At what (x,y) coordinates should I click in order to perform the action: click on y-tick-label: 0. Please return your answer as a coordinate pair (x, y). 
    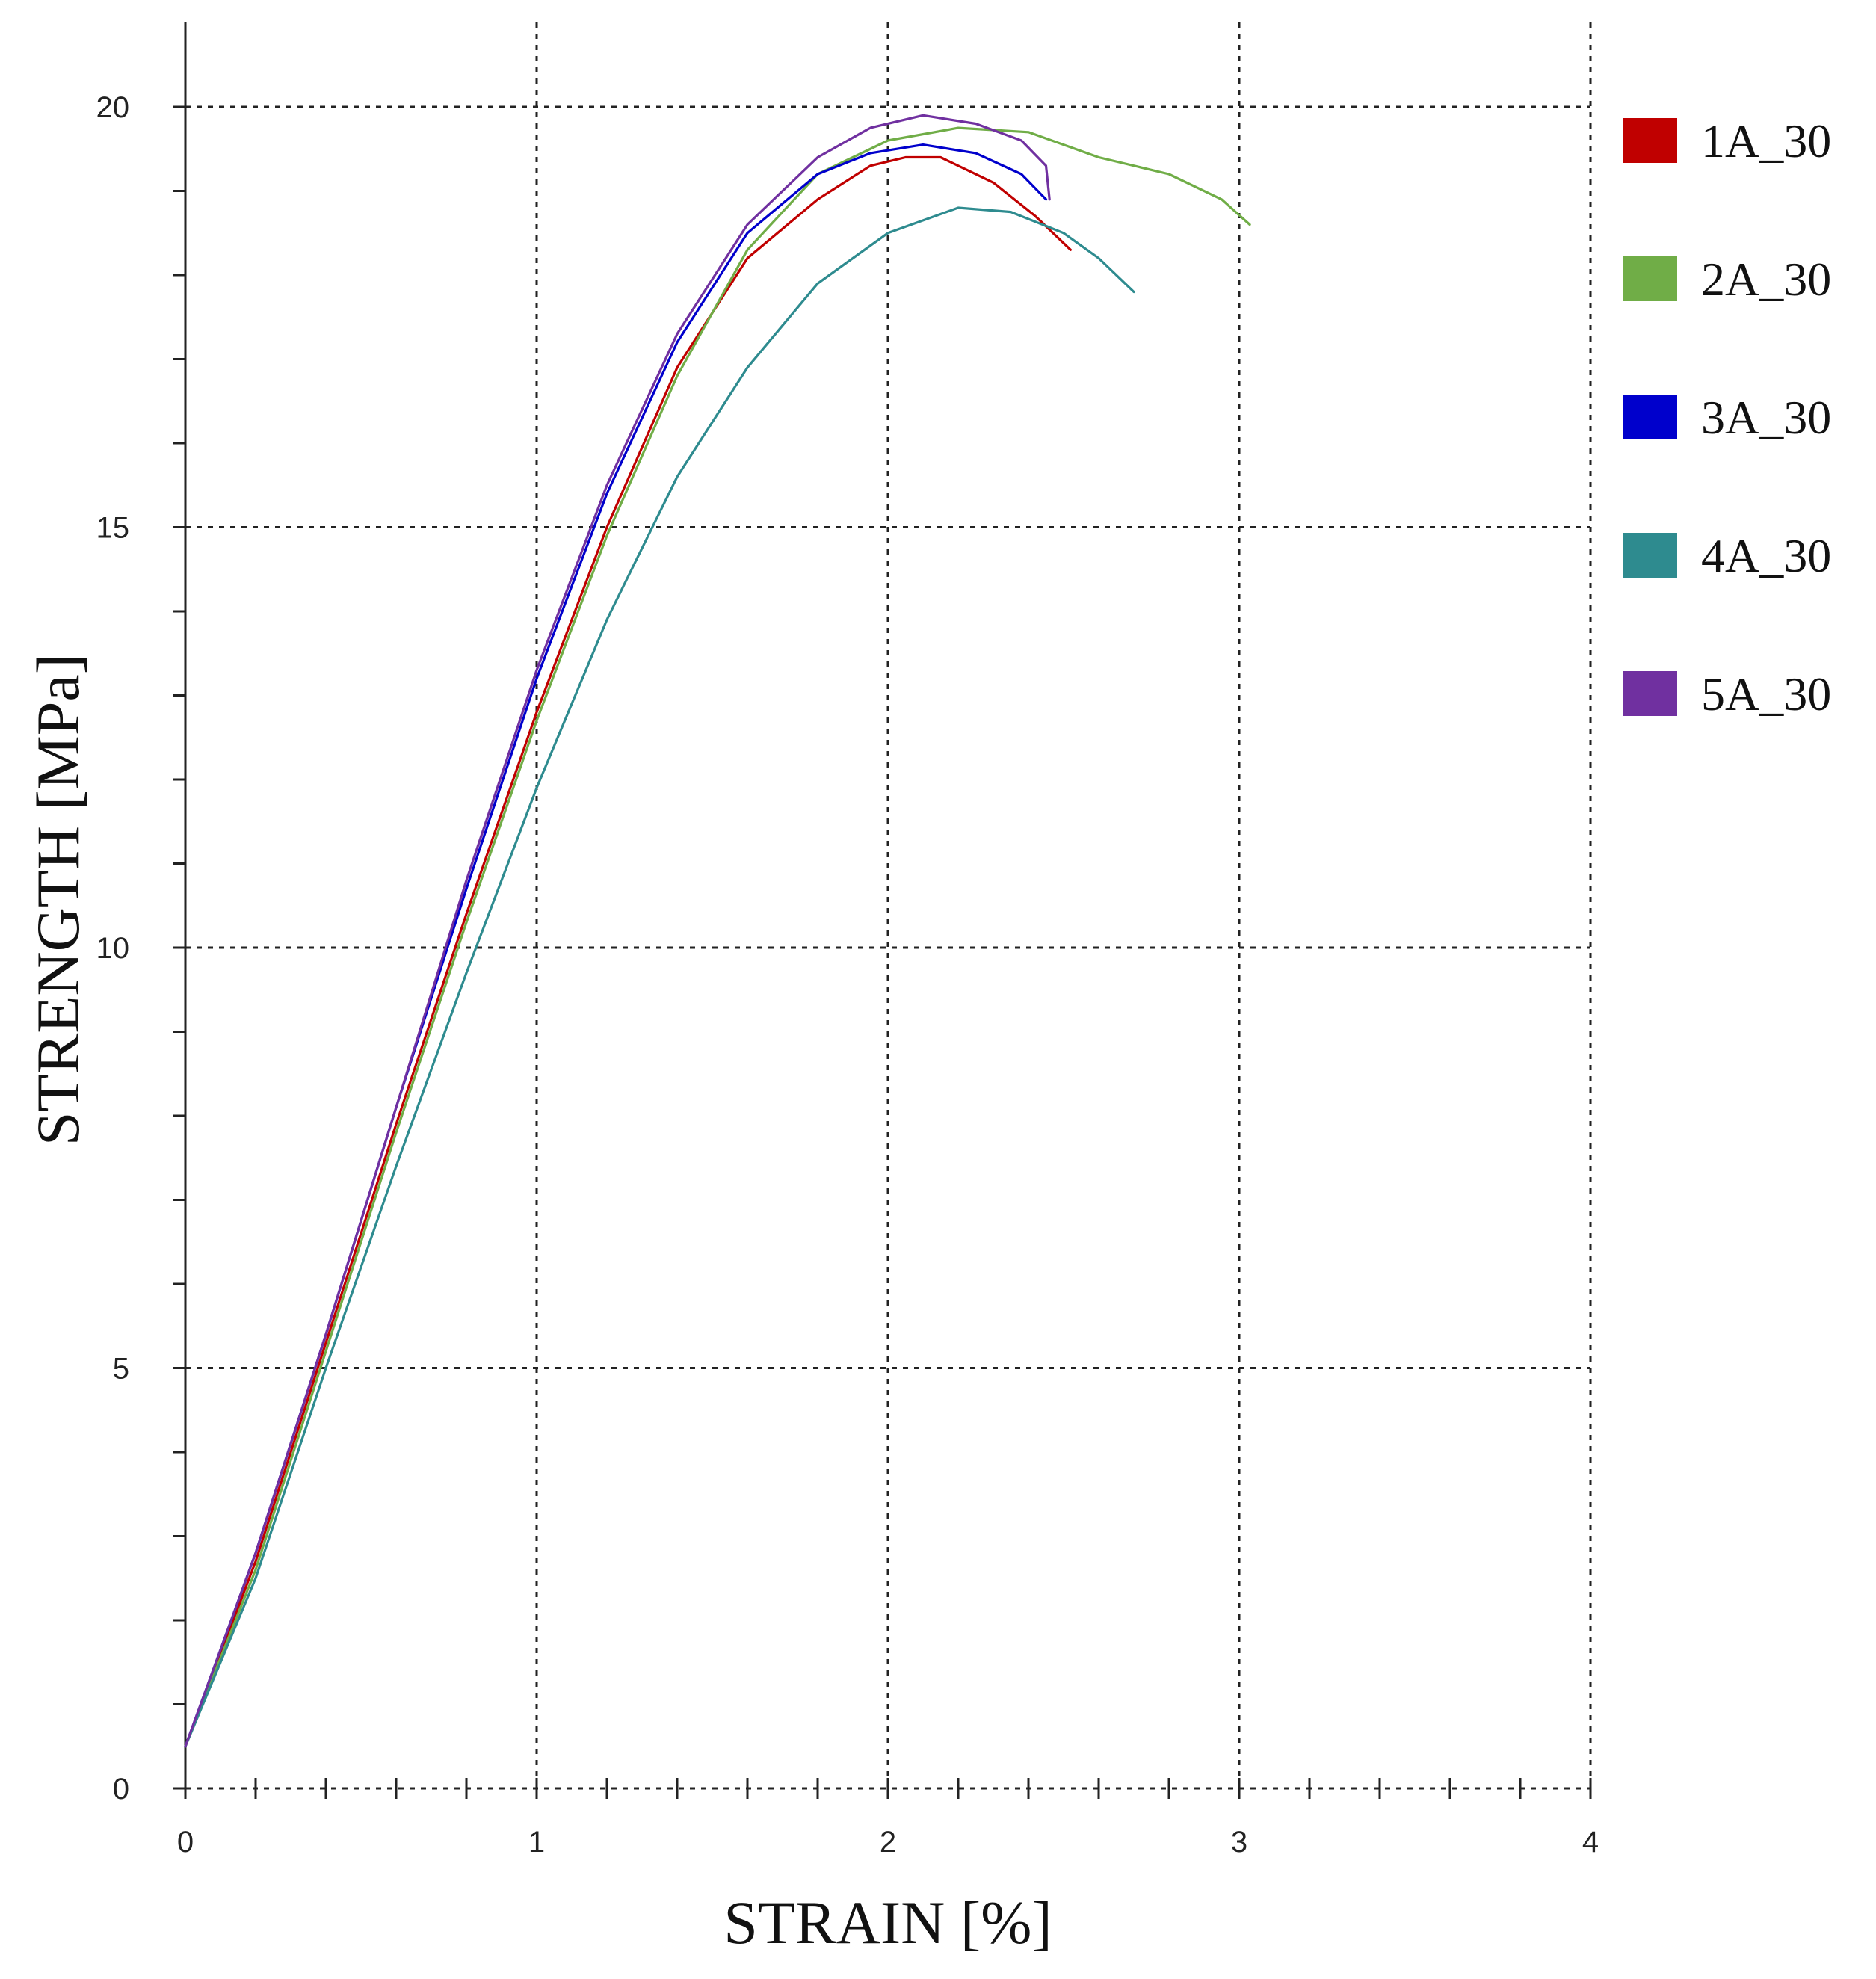
    Looking at the image, I should click on (121, 1789).